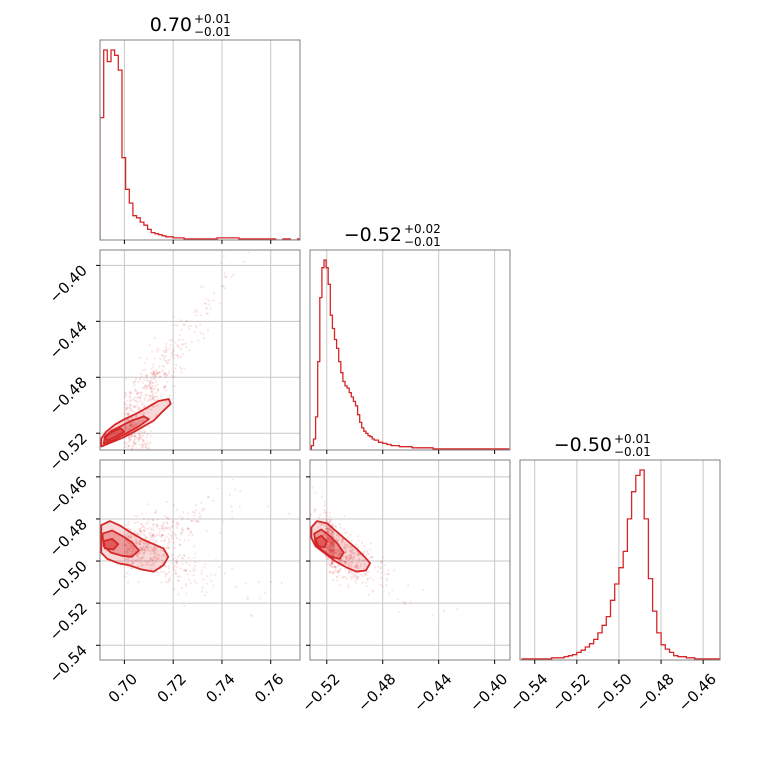  I want to click on tick-label-x: 0.72, so click(172, 688).